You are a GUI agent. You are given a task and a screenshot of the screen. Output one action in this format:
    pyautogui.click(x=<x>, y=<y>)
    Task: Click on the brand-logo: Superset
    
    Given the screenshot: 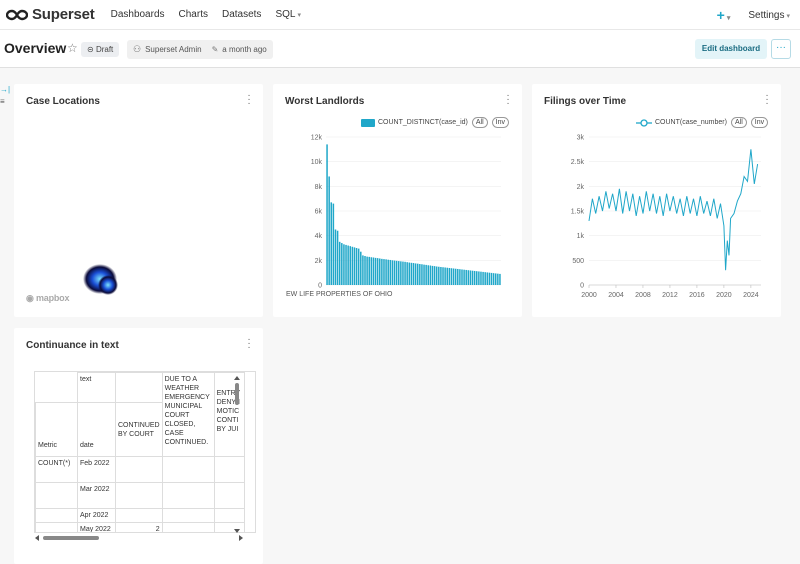 What is the action you would take?
    pyautogui.click(x=50, y=14)
    